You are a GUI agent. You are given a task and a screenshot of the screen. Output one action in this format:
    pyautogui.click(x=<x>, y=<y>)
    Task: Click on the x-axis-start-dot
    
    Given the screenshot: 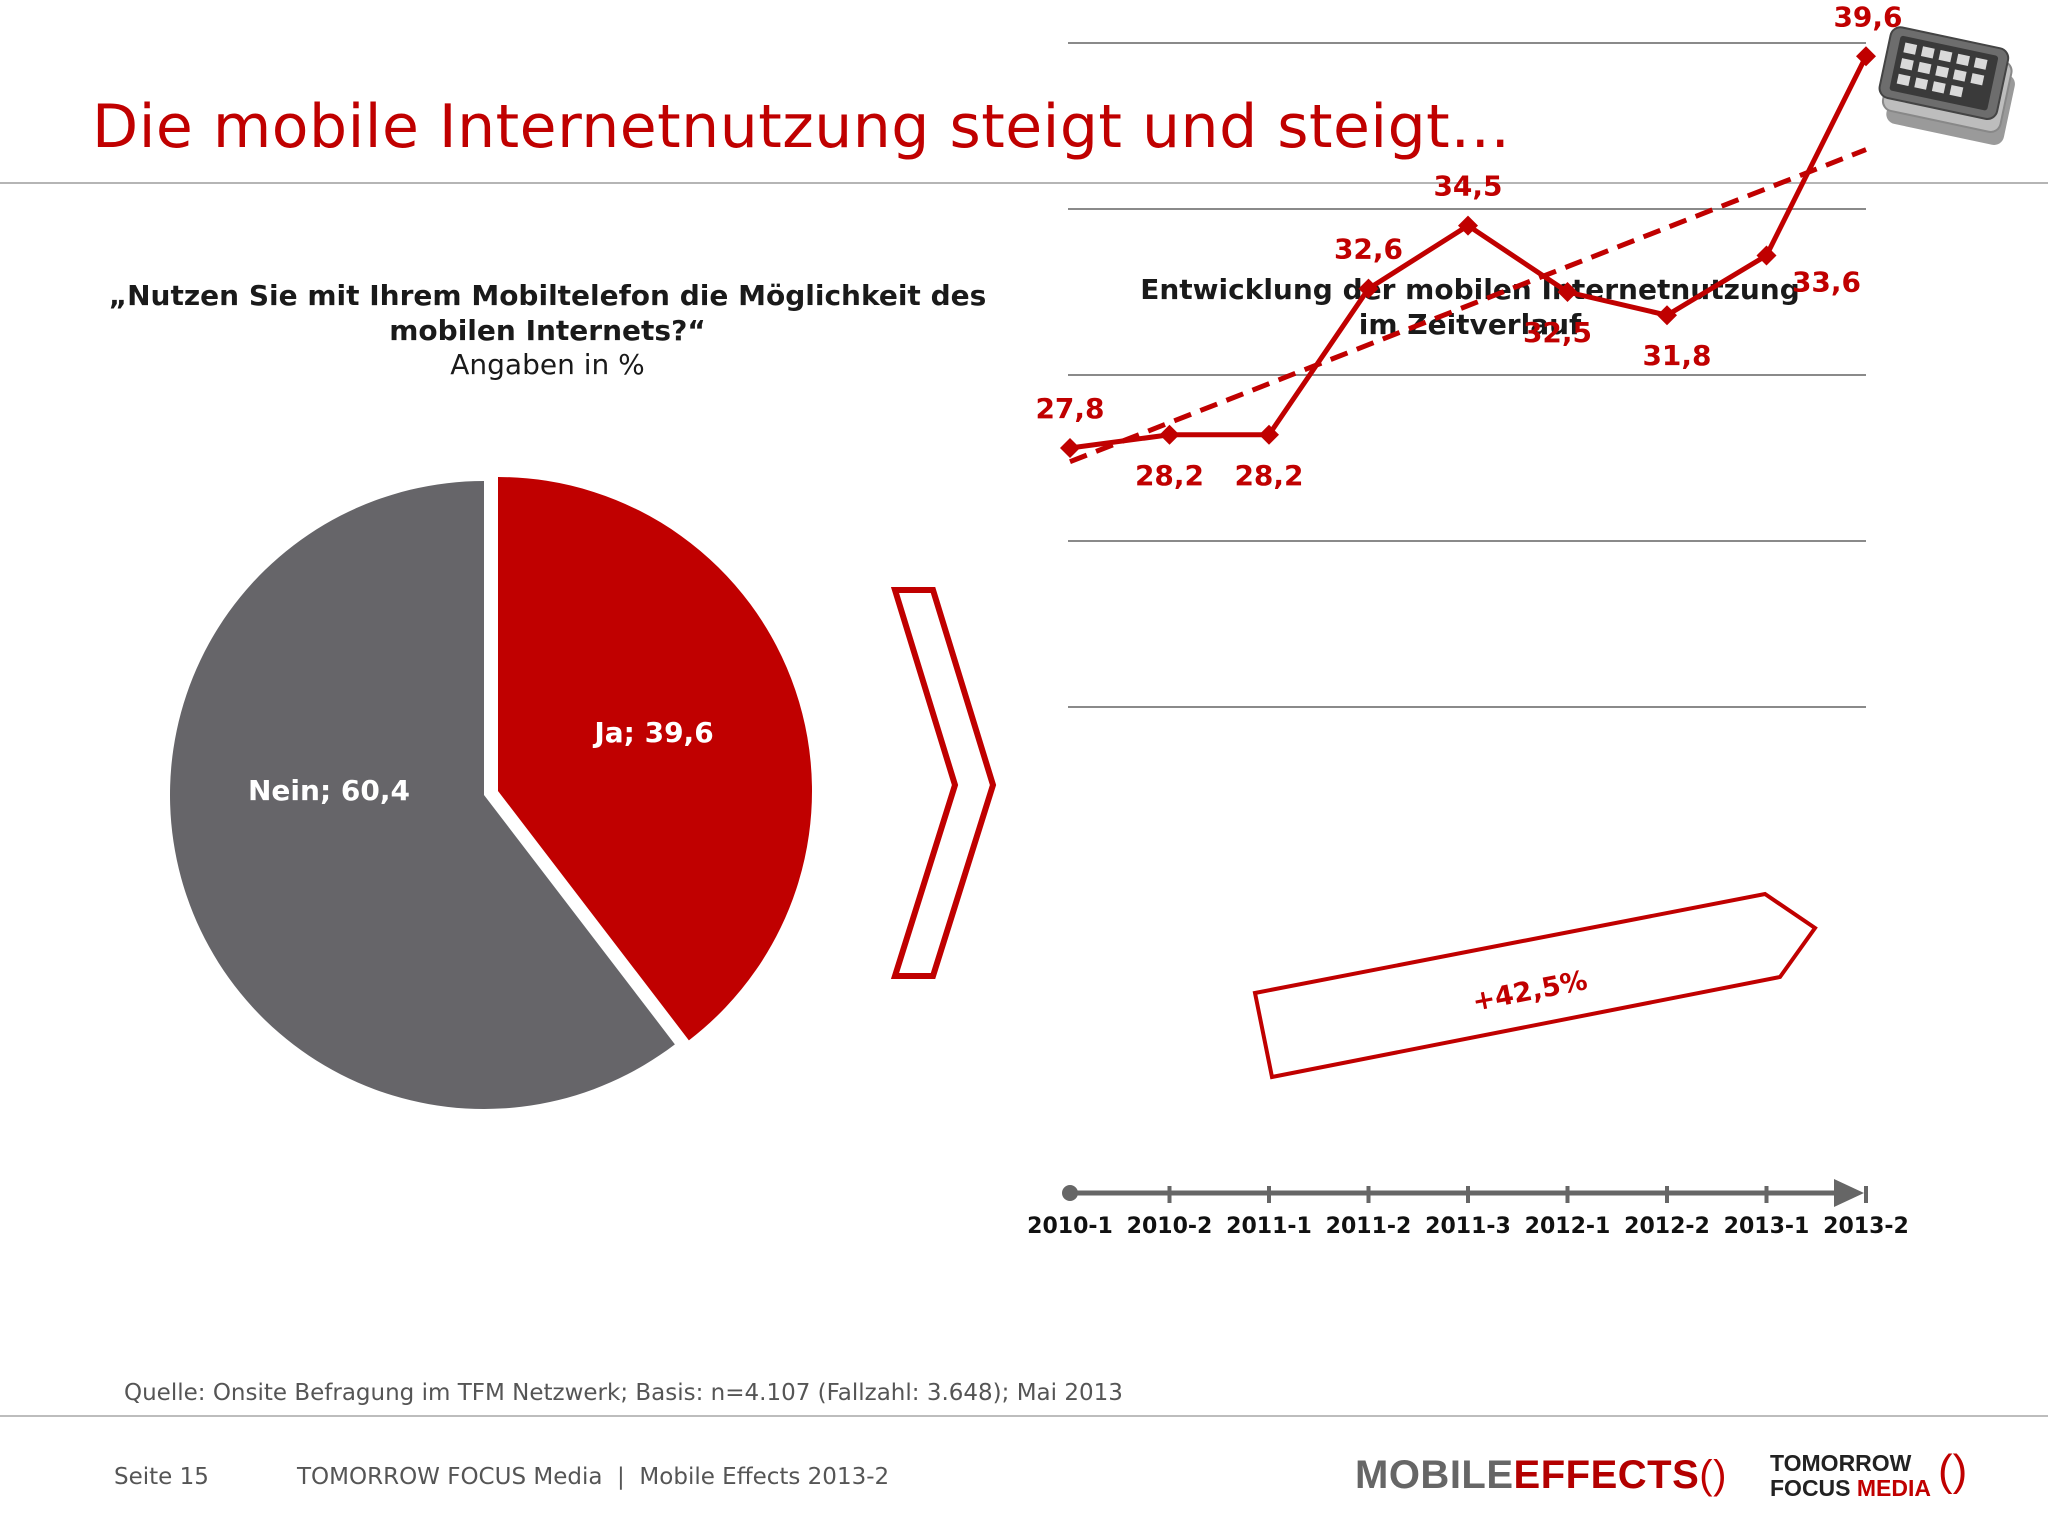 What is the action you would take?
    pyautogui.click(x=1070, y=1193)
    